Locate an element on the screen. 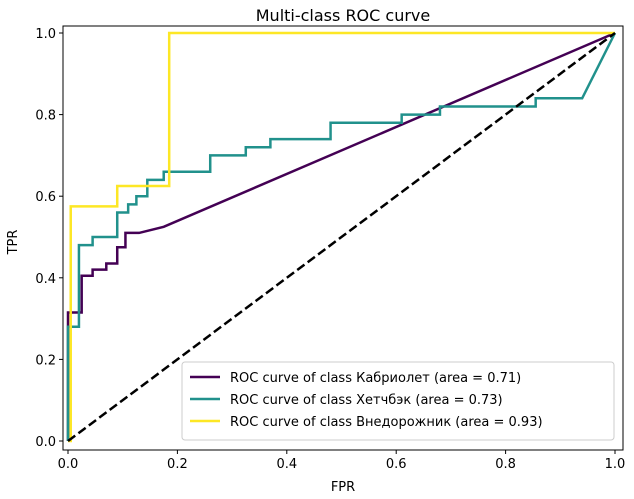 This screenshot has width=634, height=499. x-axis-label: FPR is located at coordinates (343, 487).